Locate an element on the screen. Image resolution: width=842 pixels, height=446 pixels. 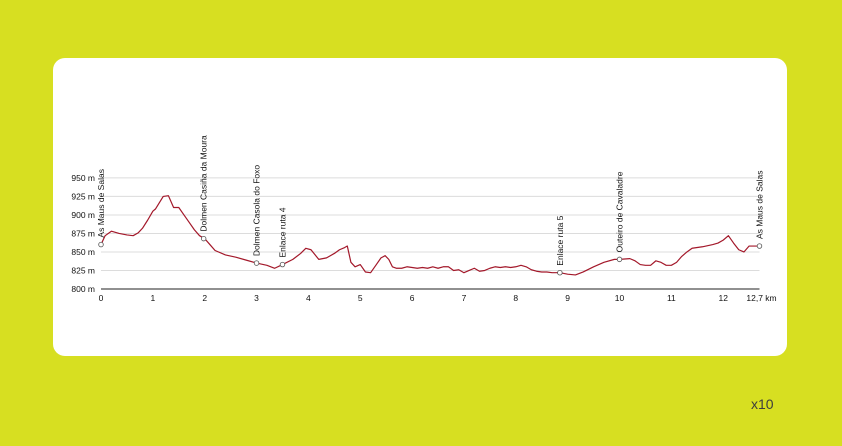
x-tick-label: 6 is located at coordinates (412, 298).